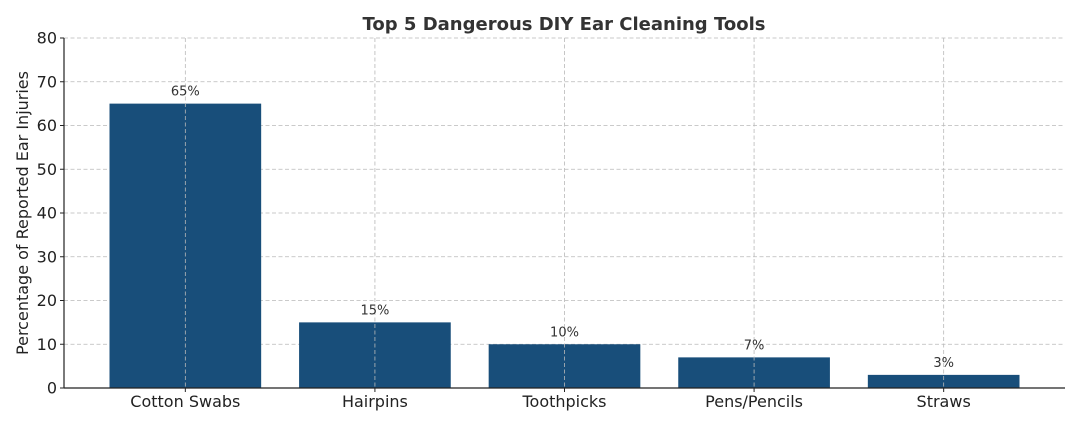 This screenshot has height=424, width=1080. I want to click on x-tick-label: Hairpins, so click(375, 401).